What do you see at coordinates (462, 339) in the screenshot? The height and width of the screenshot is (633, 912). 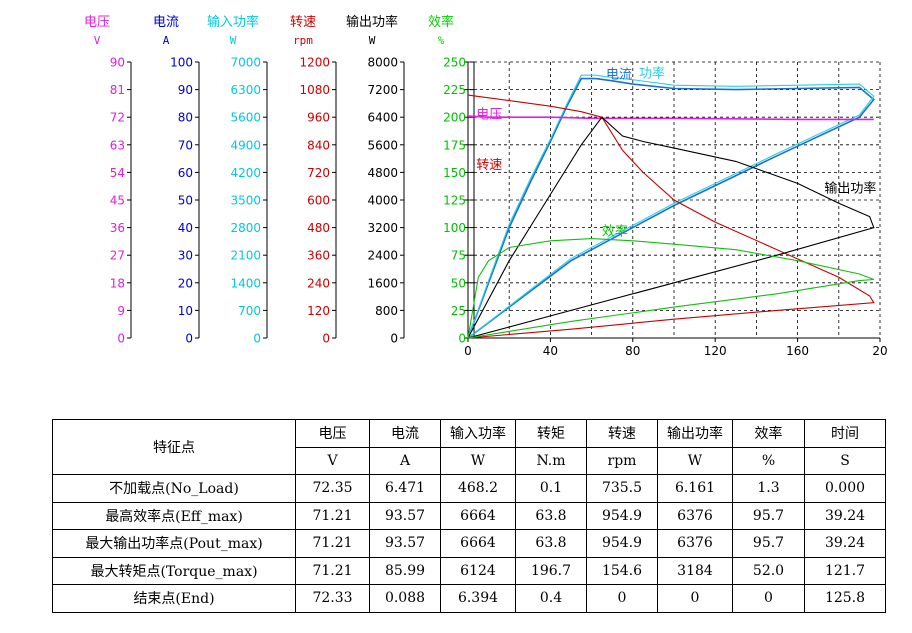 I see `y-tick-label: 0` at bounding box center [462, 339].